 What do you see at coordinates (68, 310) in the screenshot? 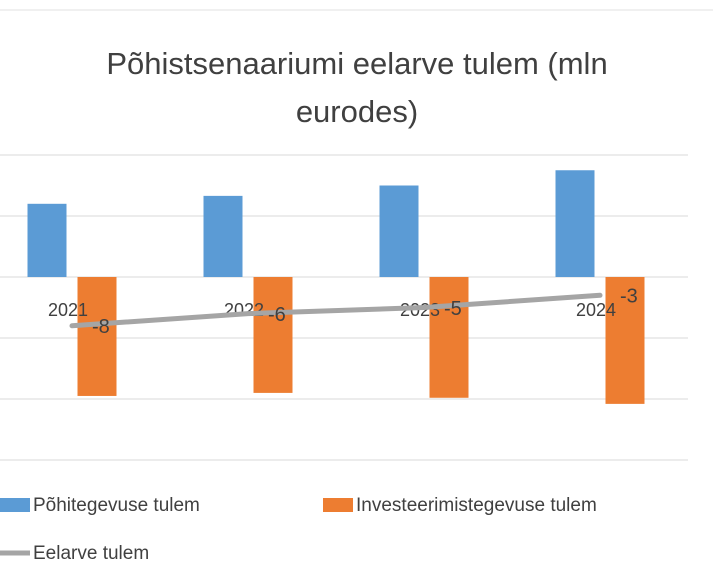
I see `x-tick-label: 2021` at bounding box center [68, 310].